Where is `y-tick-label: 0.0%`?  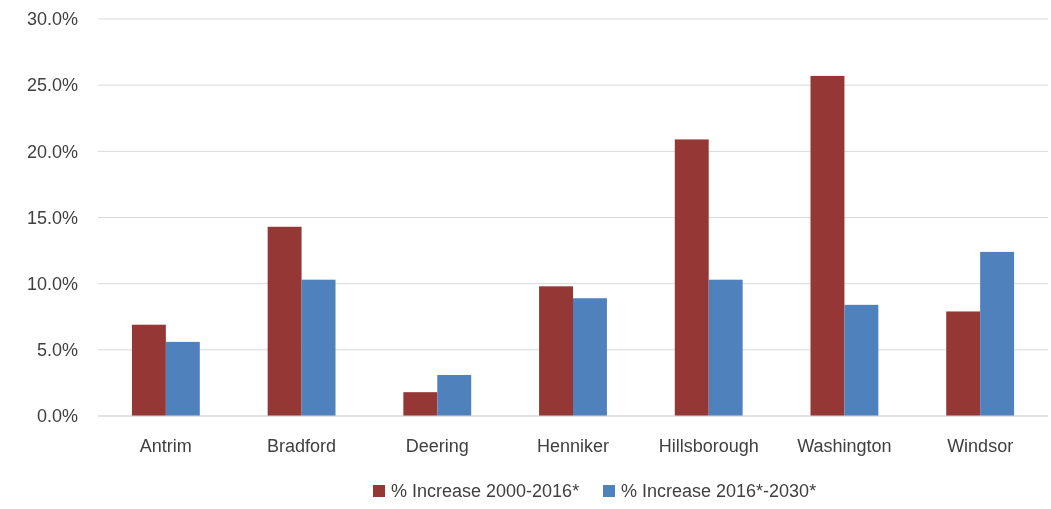
y-tick-label: 0.0% is located at coordinates (57, 416).